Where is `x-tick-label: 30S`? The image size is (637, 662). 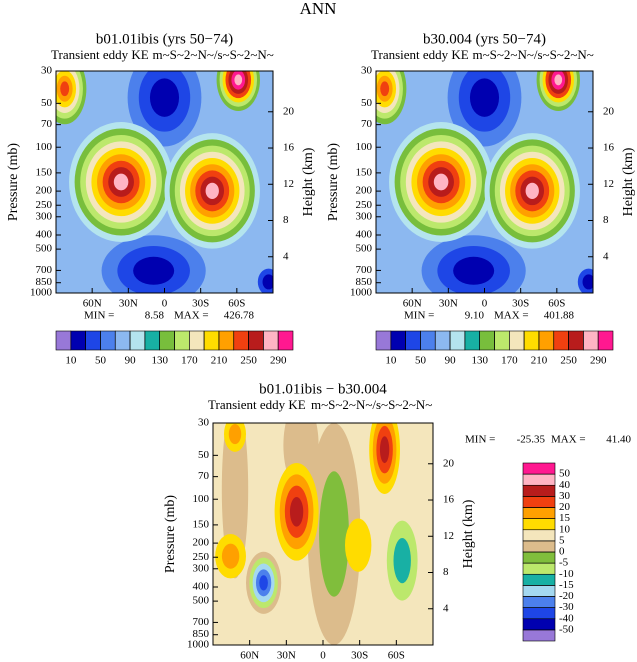 x-tick-label: 30S is located at coordinates (200, 304).